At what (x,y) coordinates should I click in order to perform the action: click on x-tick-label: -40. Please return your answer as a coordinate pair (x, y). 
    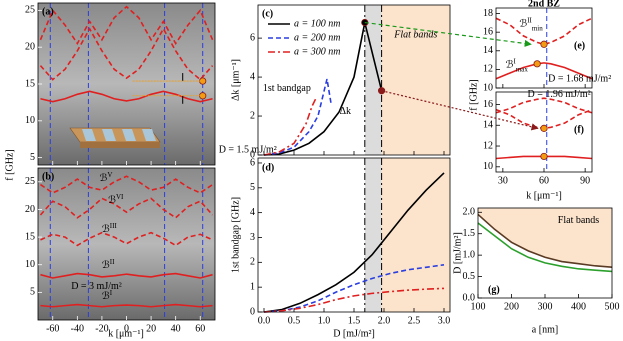
    Looking at the image, I should click on (77, 328).